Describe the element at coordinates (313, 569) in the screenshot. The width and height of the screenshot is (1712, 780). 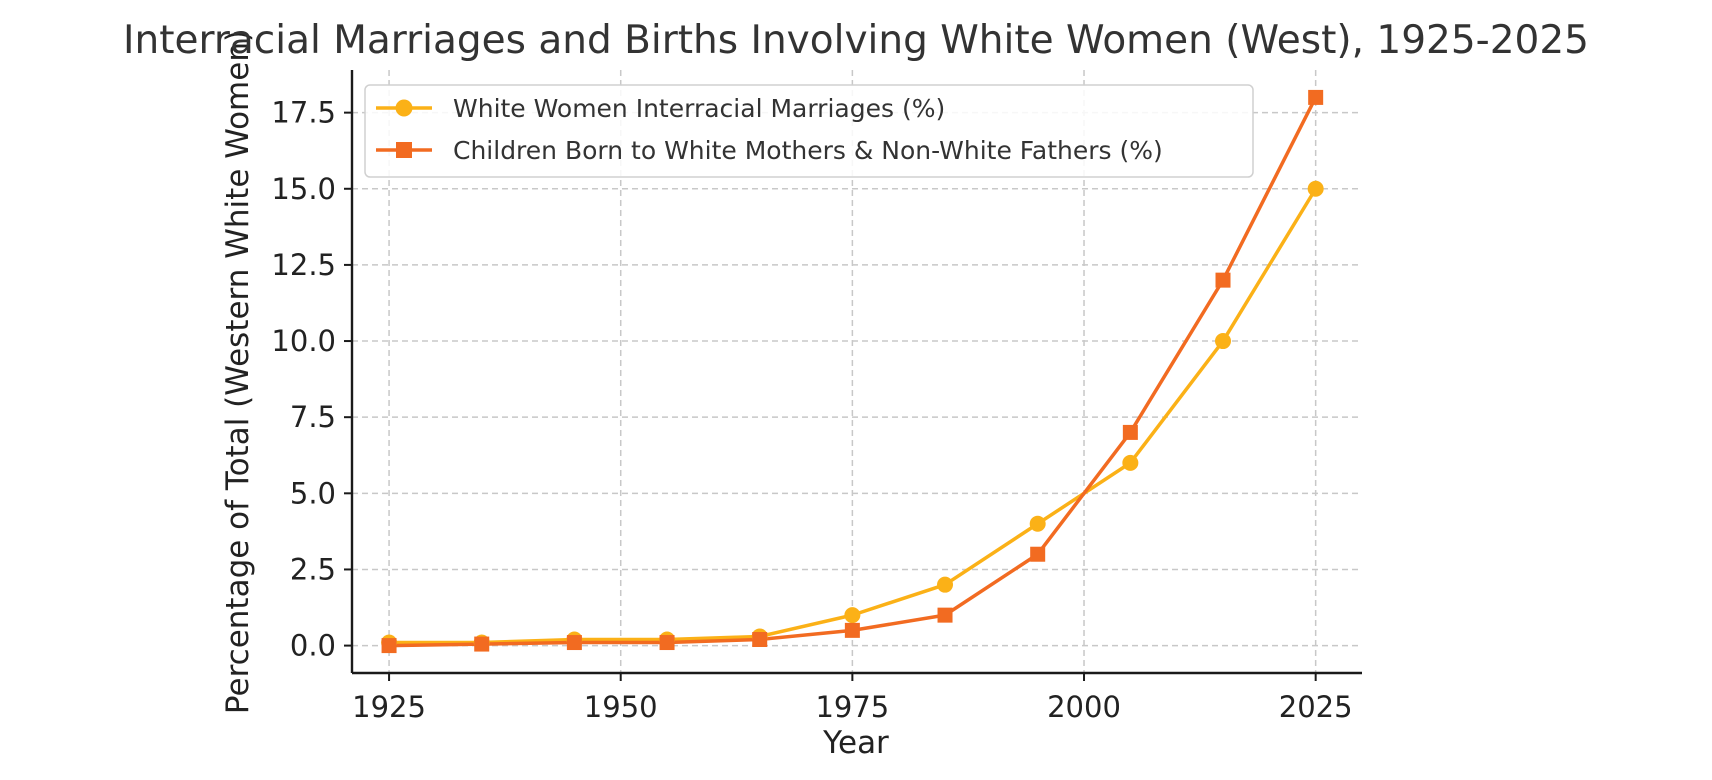
I see `y-tick-label: 2.5` at that location.